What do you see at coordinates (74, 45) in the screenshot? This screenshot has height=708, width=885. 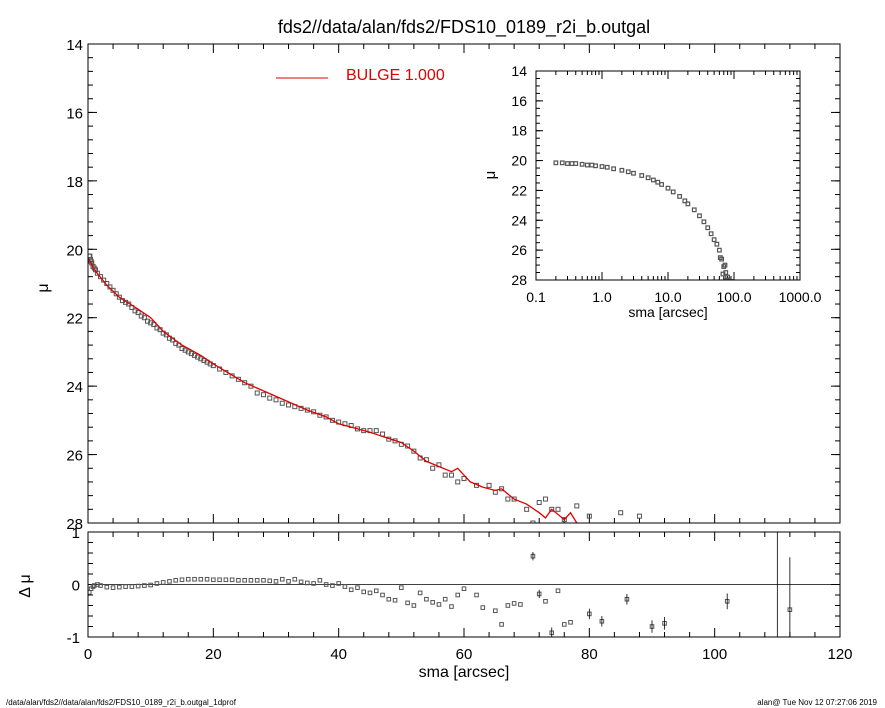 I see `main-y-tick-label: 14` at bounding box center [74, 45].